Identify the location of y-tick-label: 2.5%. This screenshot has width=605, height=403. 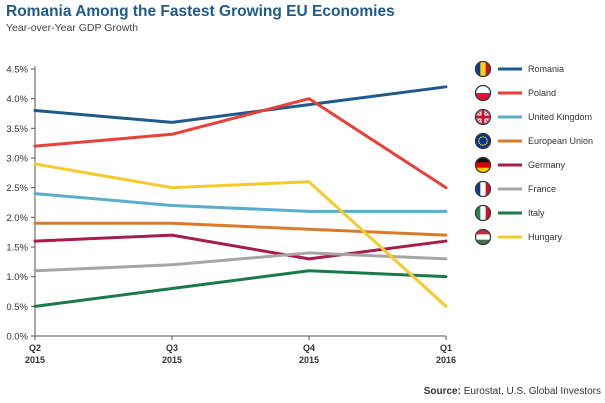
(17, 188).